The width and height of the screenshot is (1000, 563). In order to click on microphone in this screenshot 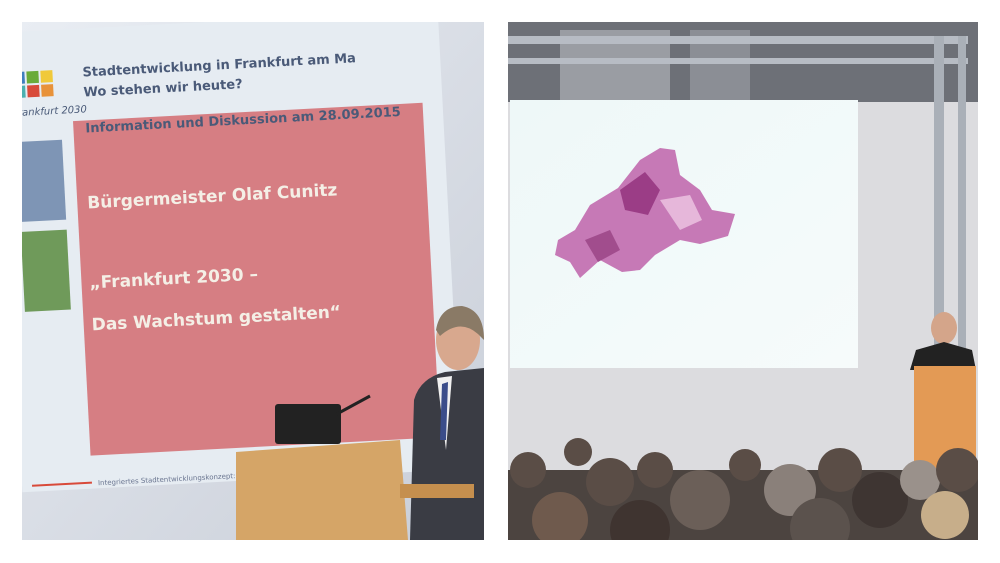, I will do `click(352, 405)`.